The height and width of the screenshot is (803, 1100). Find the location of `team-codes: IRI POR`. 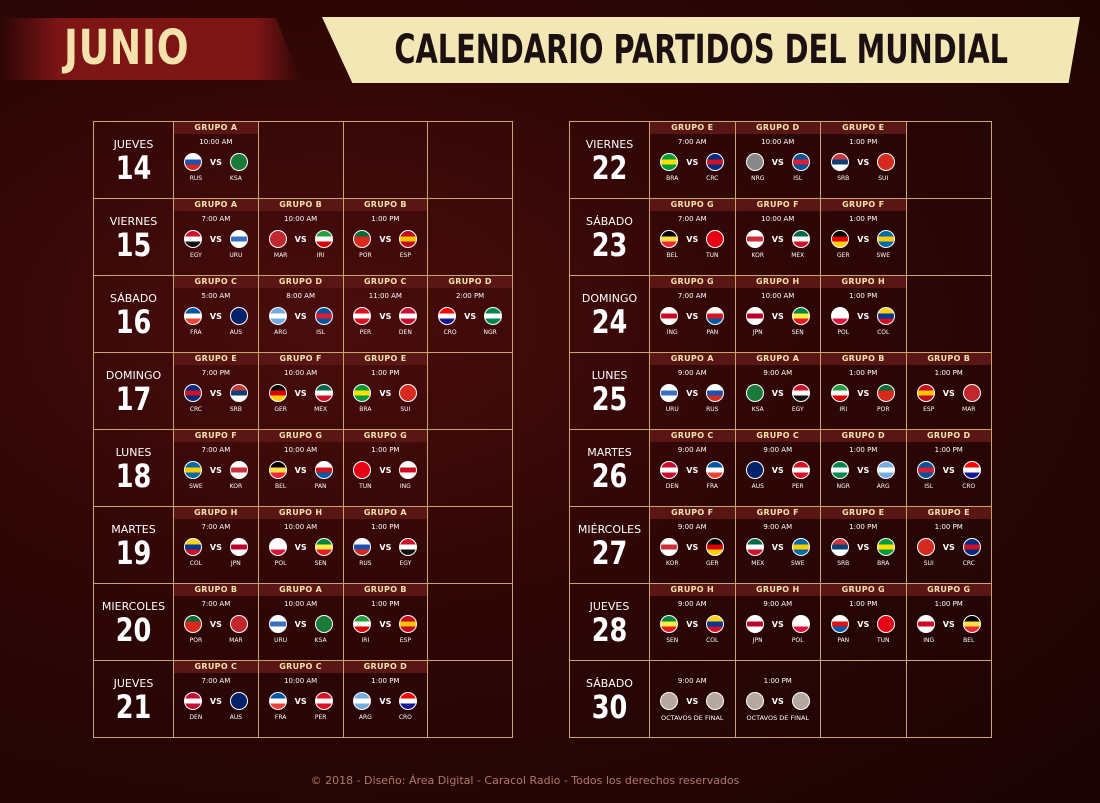

team-codes: IRI POR is located at coordinates (863, 409).